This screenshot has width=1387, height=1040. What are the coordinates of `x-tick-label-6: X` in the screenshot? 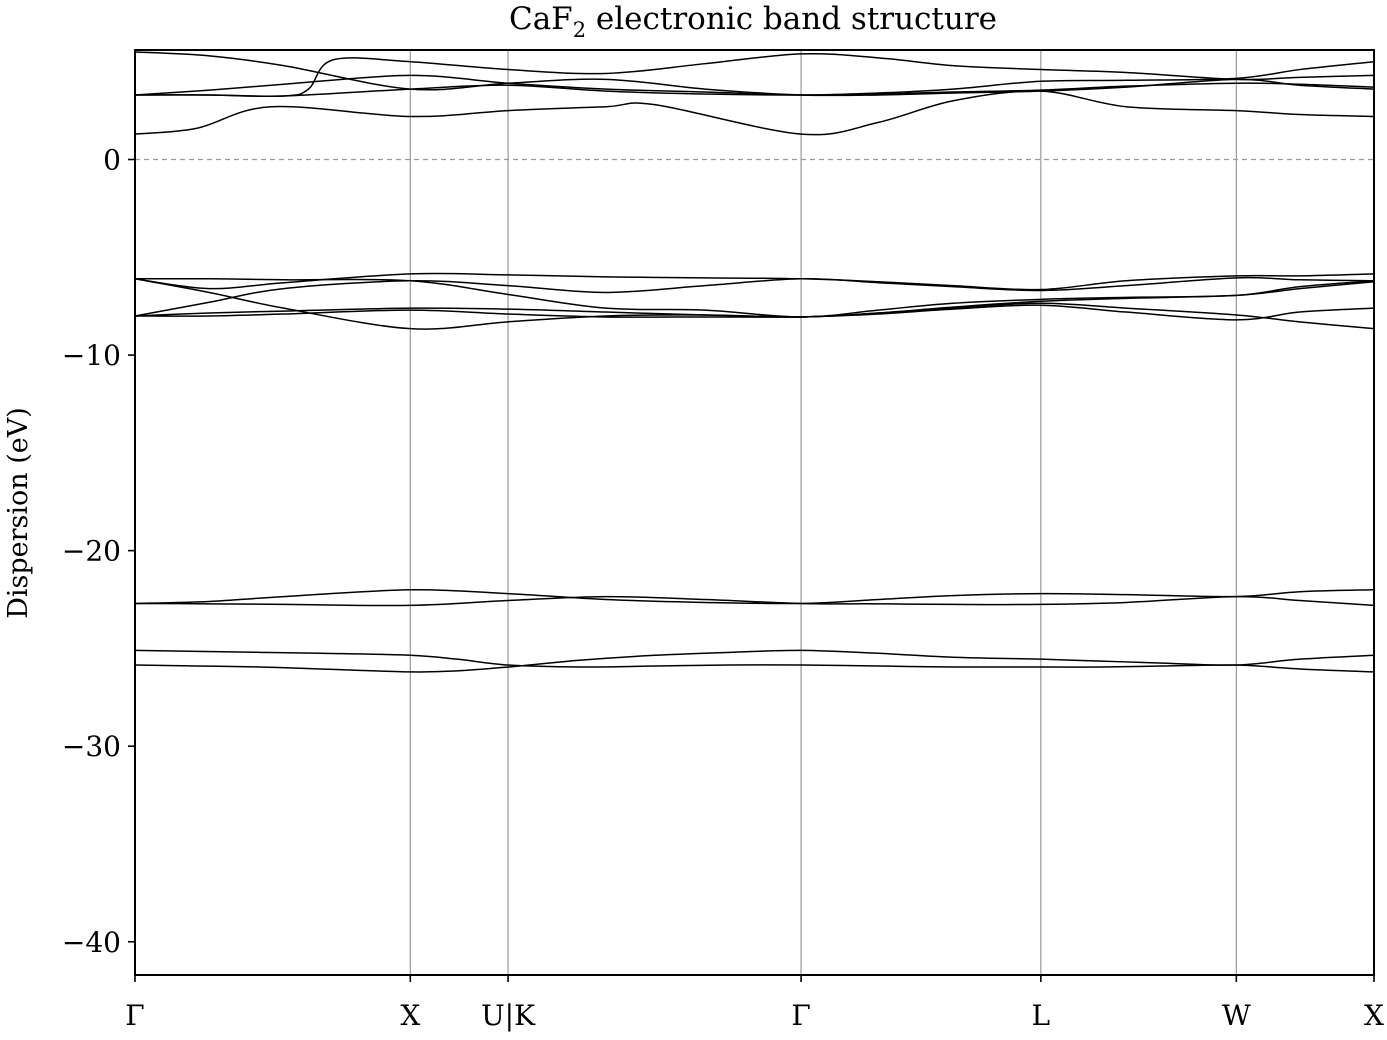 It's located at (1374, 1015).